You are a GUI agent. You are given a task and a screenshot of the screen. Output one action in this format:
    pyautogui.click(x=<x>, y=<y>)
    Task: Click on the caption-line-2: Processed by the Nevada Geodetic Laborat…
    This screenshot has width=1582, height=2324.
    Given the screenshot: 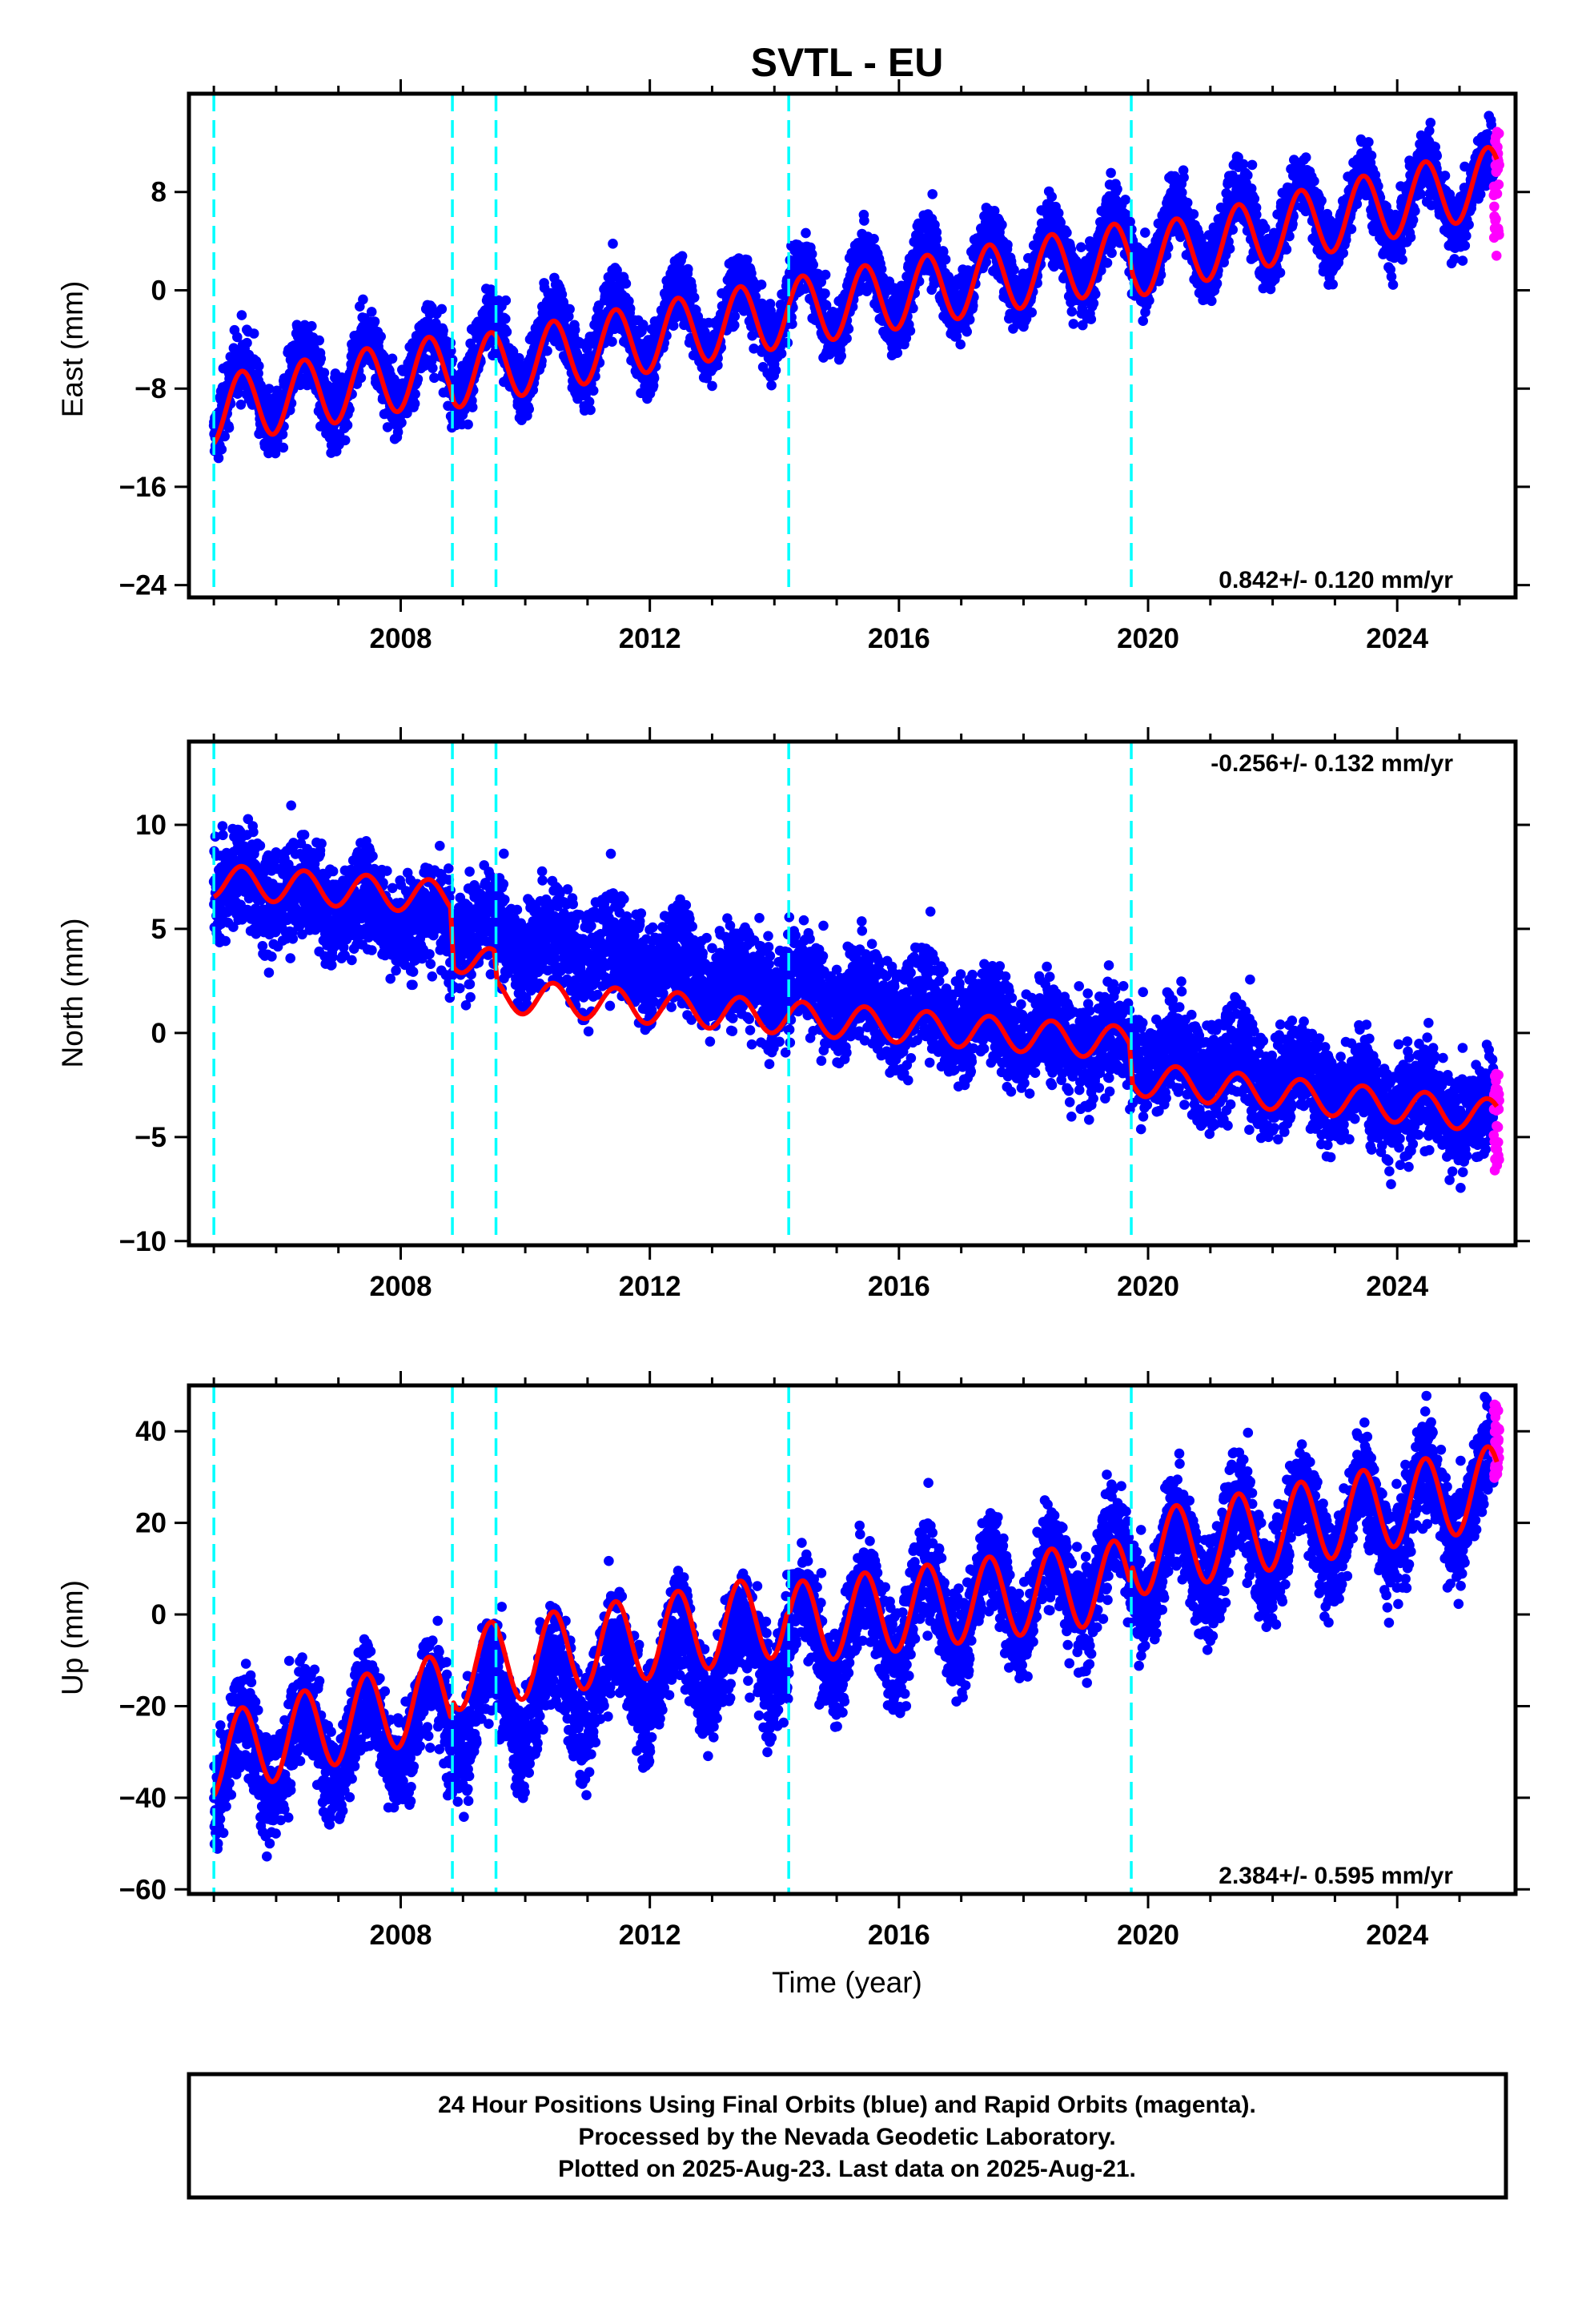 What is the action you would take?
    pyautogui.click(x=847, y=2137)
    